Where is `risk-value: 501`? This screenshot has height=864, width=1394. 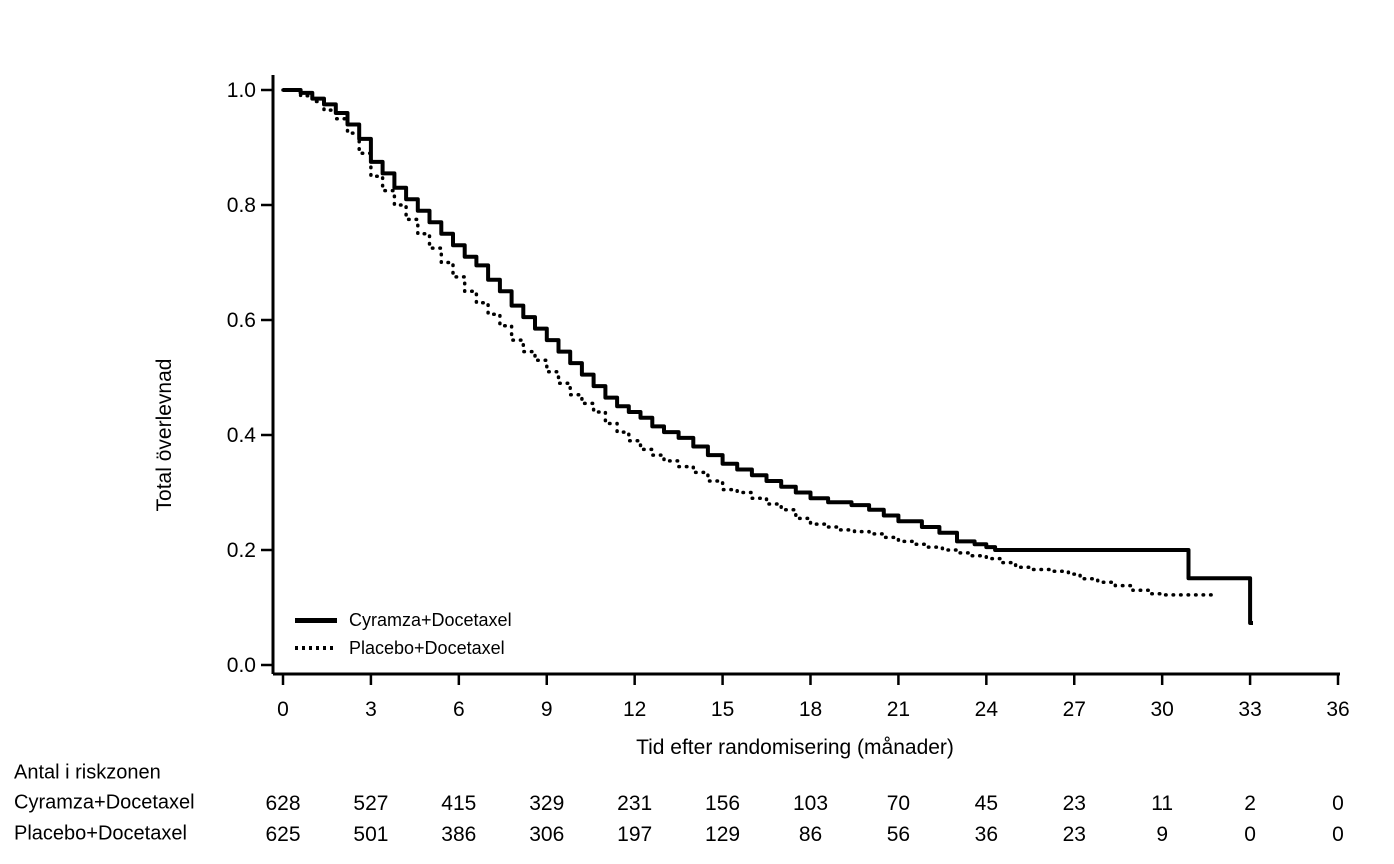
risk-value: 501 is located at coordinates (370, 834).